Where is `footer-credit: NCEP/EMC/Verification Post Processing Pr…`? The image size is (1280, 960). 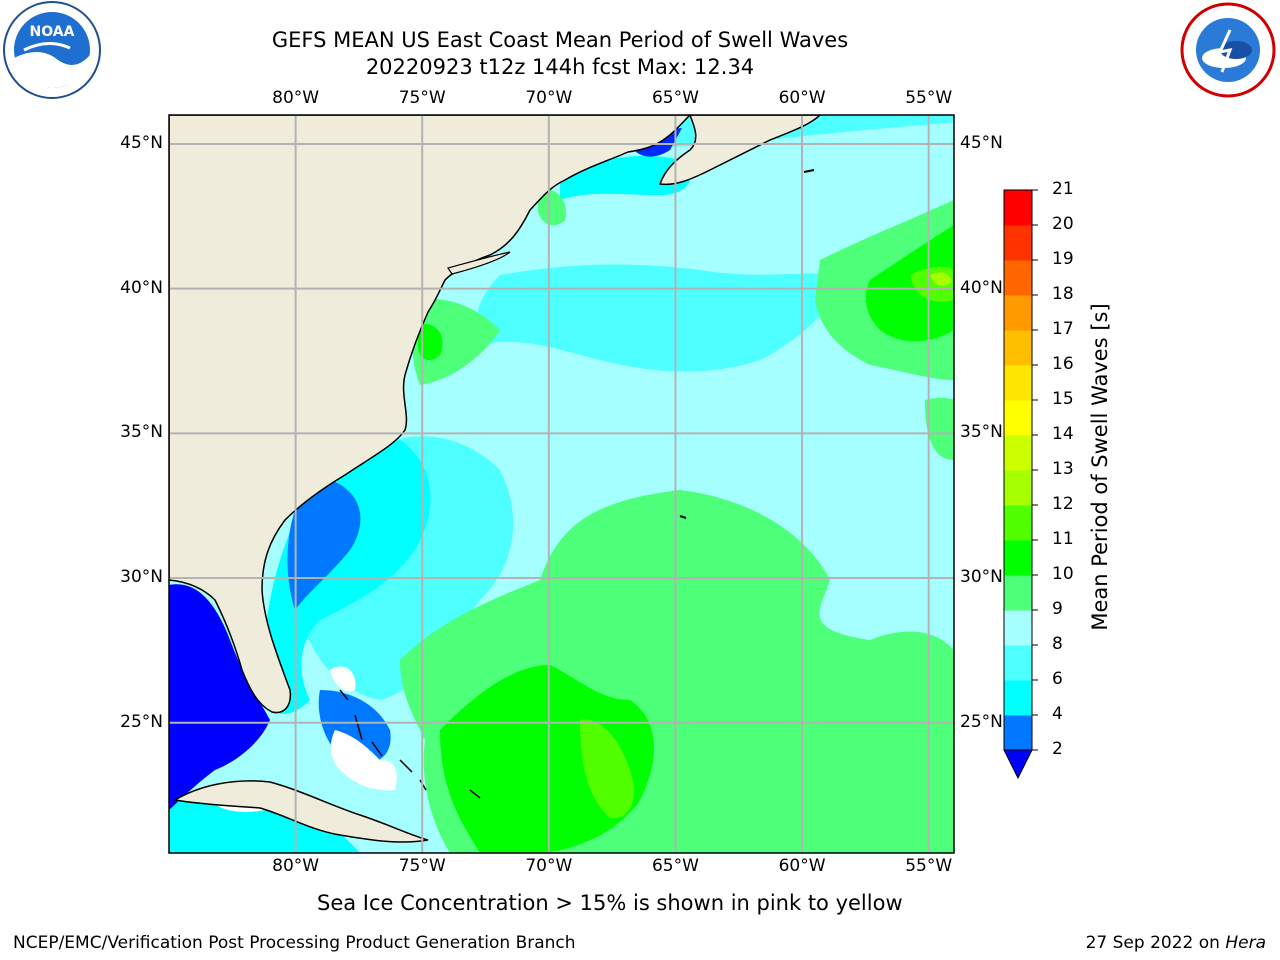
footer-credit: NCEP/EMC/Verification Post Processing Pr… is located at coordinates (294, 943).